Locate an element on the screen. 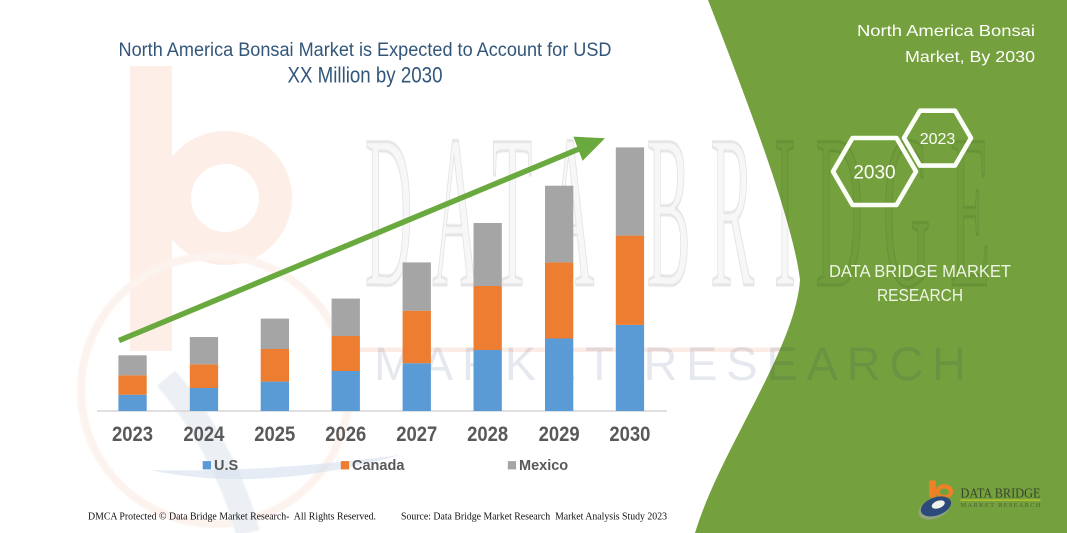  svg-text: XX Million by 2030 is located at coordinates (365, 75).